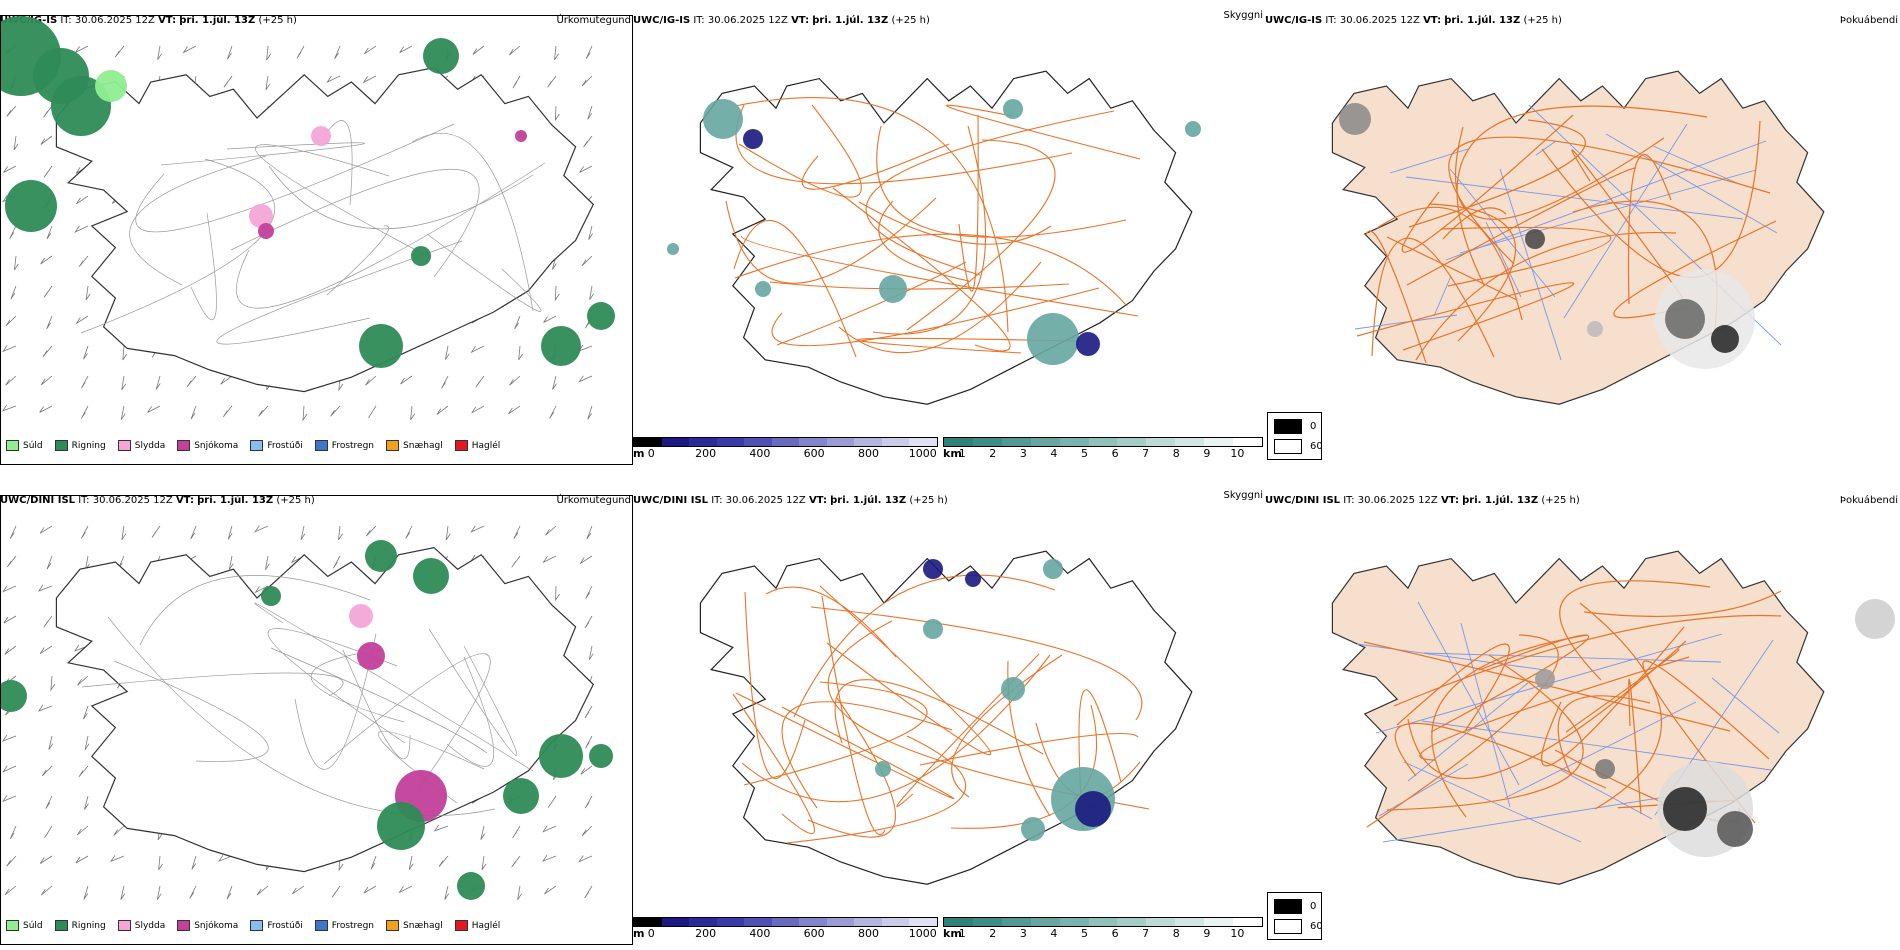 The image size is (1900, 950). I want to click on cloudbase-map, so click(934, 237).